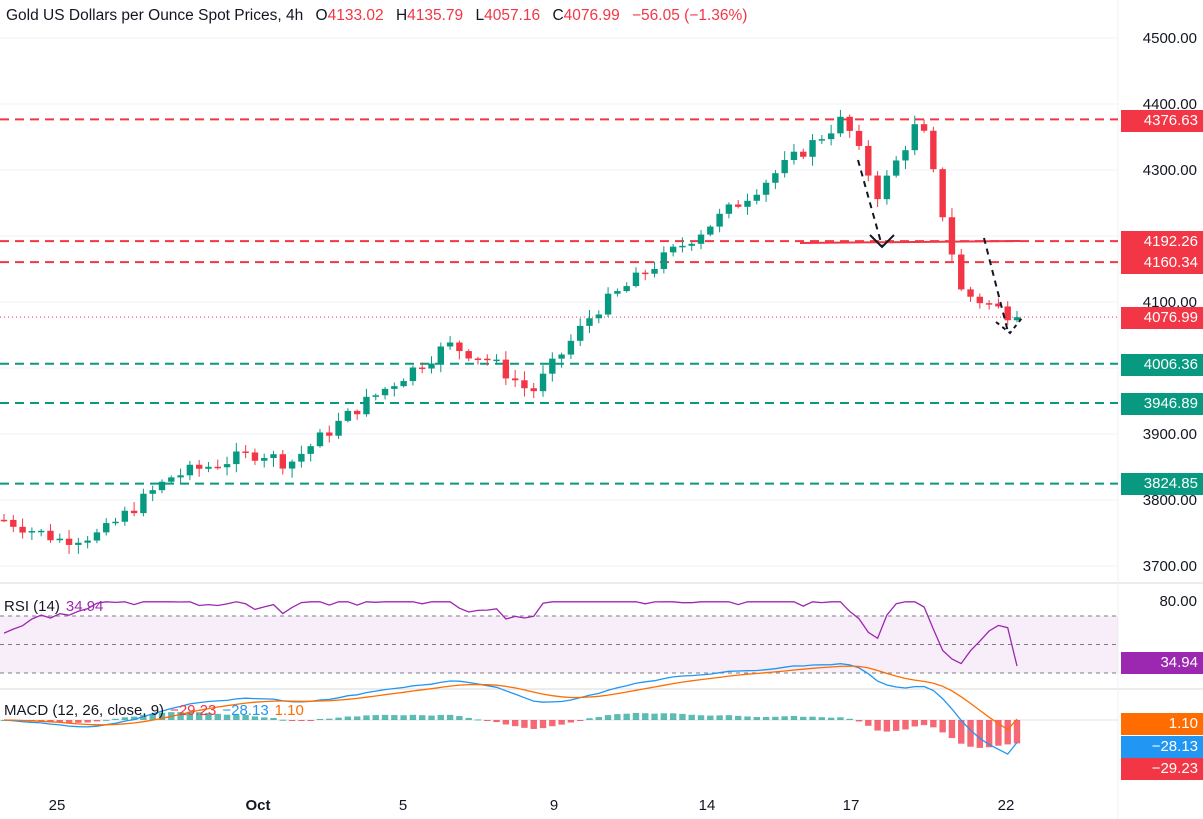 Image resolution: width=1203 pixels, height=819 pixels. I want to click on y-tick-4300: 4300.00, so click(1169, 170).